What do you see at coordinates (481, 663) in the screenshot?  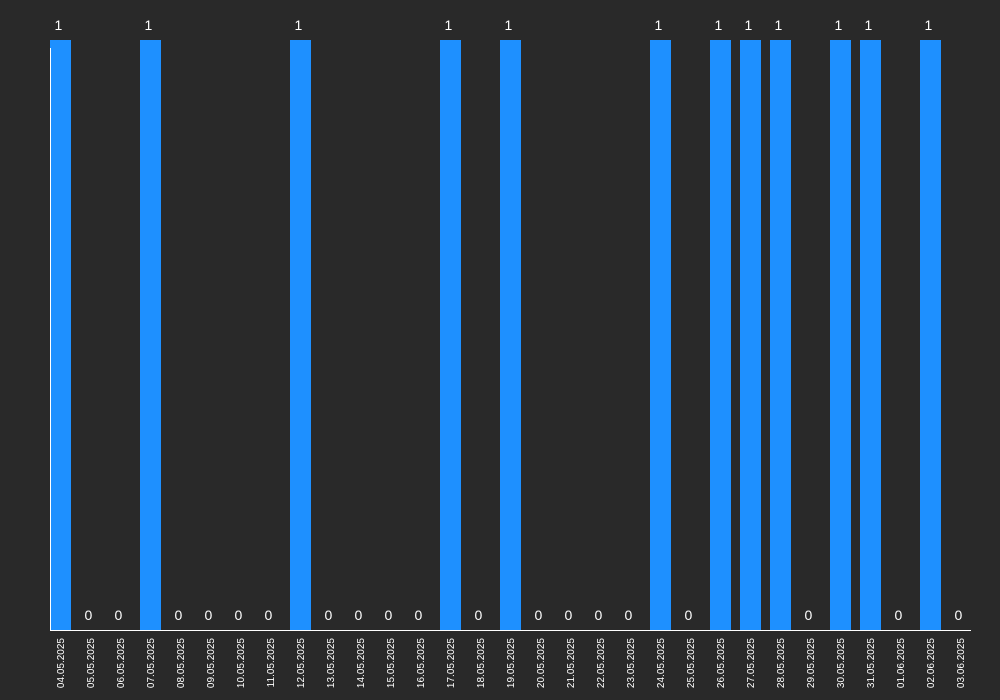 I see `x-tick-label-18.05.2025: 18.05.2025` at bounding box center [481, 663].